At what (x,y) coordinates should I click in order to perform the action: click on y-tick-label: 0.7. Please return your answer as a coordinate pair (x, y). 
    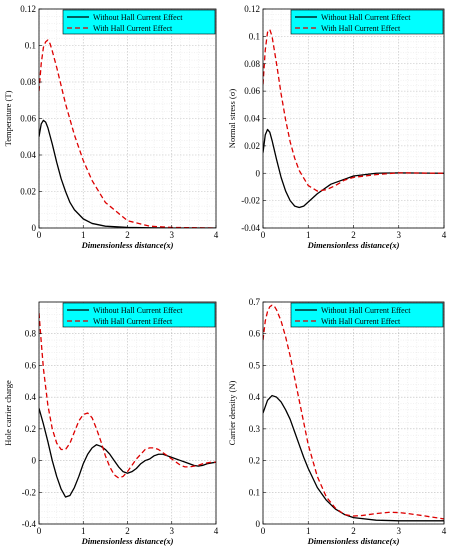
    Looking at the image, I should click on (255, 302).